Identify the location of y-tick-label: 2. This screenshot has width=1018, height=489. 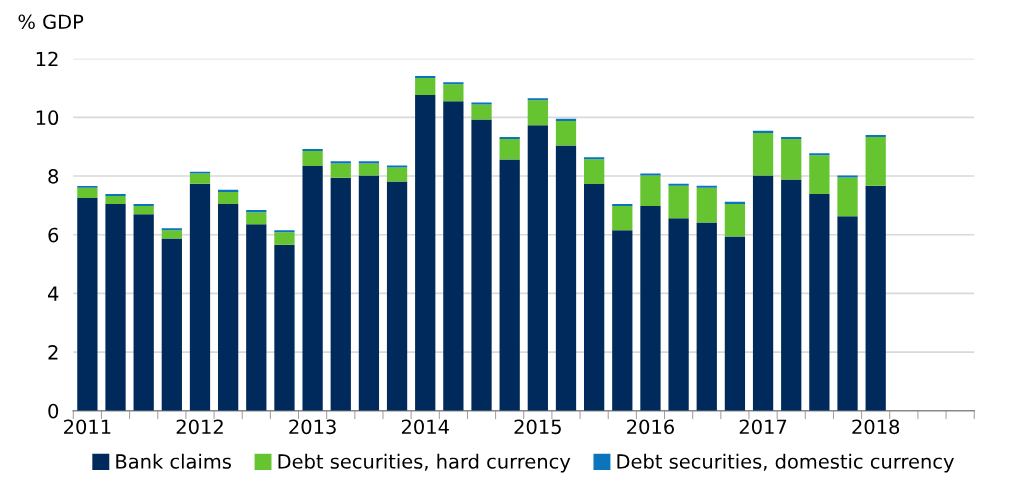
(53, 352).